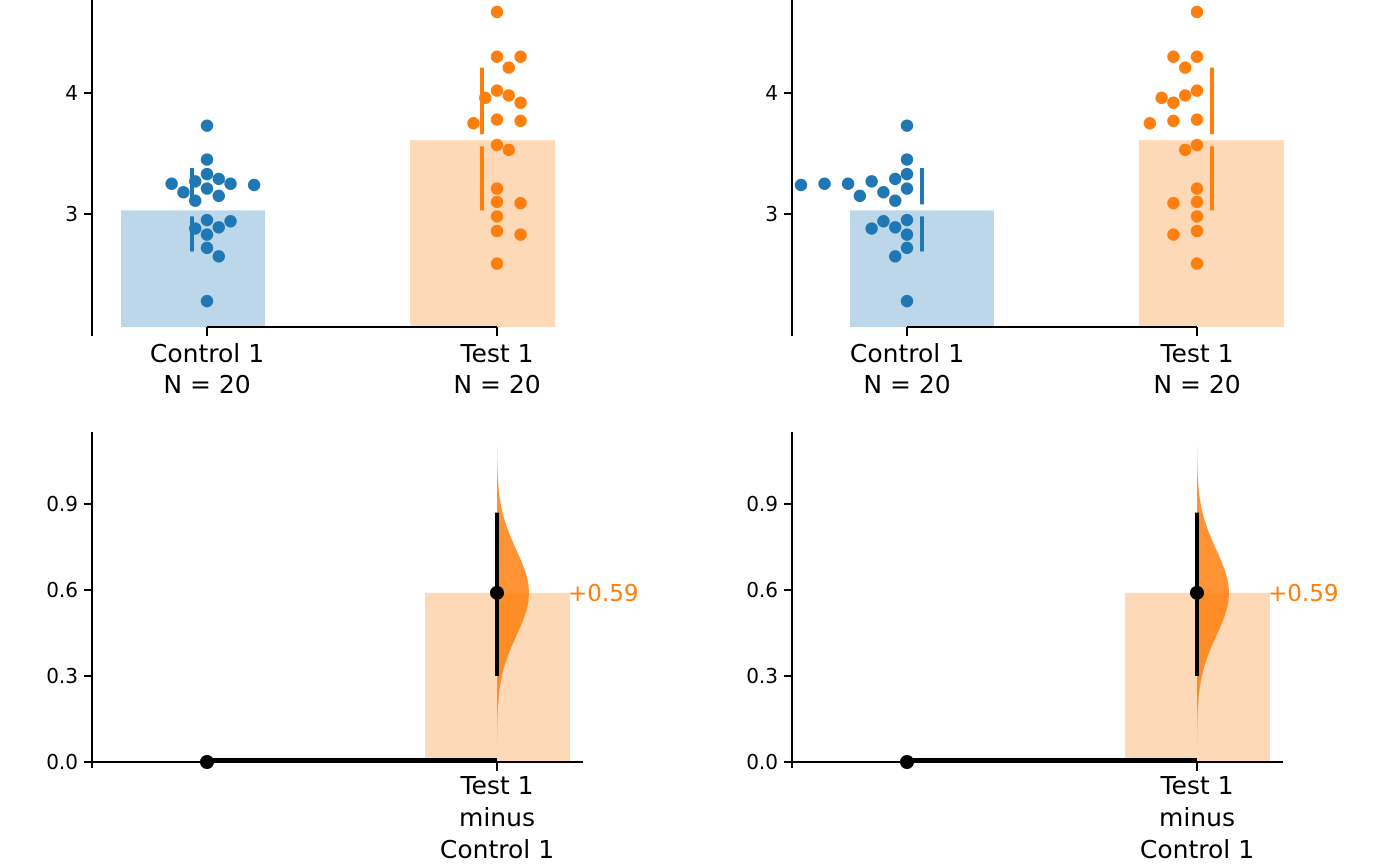 This screenshot has width=1400, height=865. Describe the element at coordinates (1197, 592) in the screenshot. I see `effect-size-point` at that location.